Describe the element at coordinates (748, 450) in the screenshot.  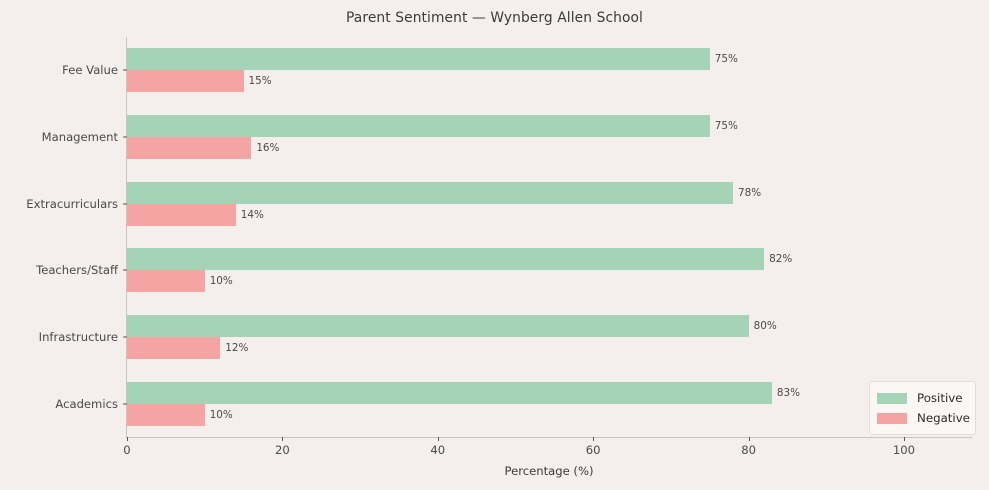
I see `x-tick-label: 80` at that location.